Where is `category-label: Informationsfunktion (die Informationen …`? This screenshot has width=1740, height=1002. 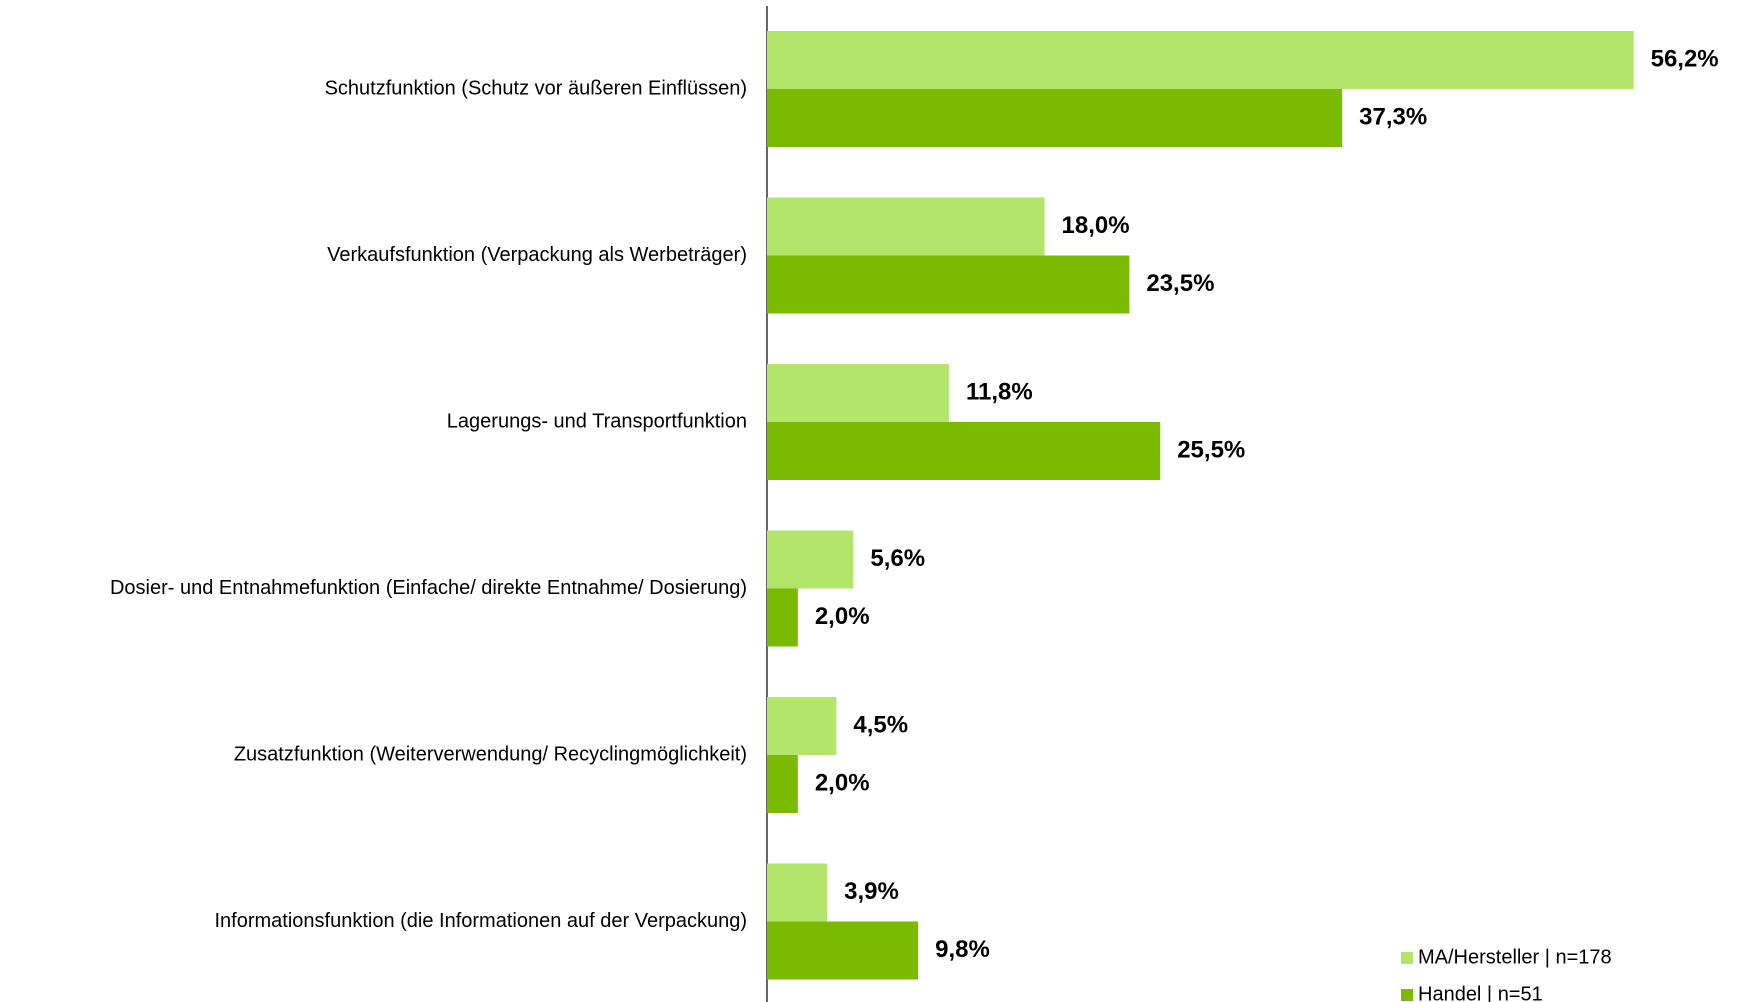 category-label: Informationsfunktion (die Informationen … is located at coordinates (480, 921).